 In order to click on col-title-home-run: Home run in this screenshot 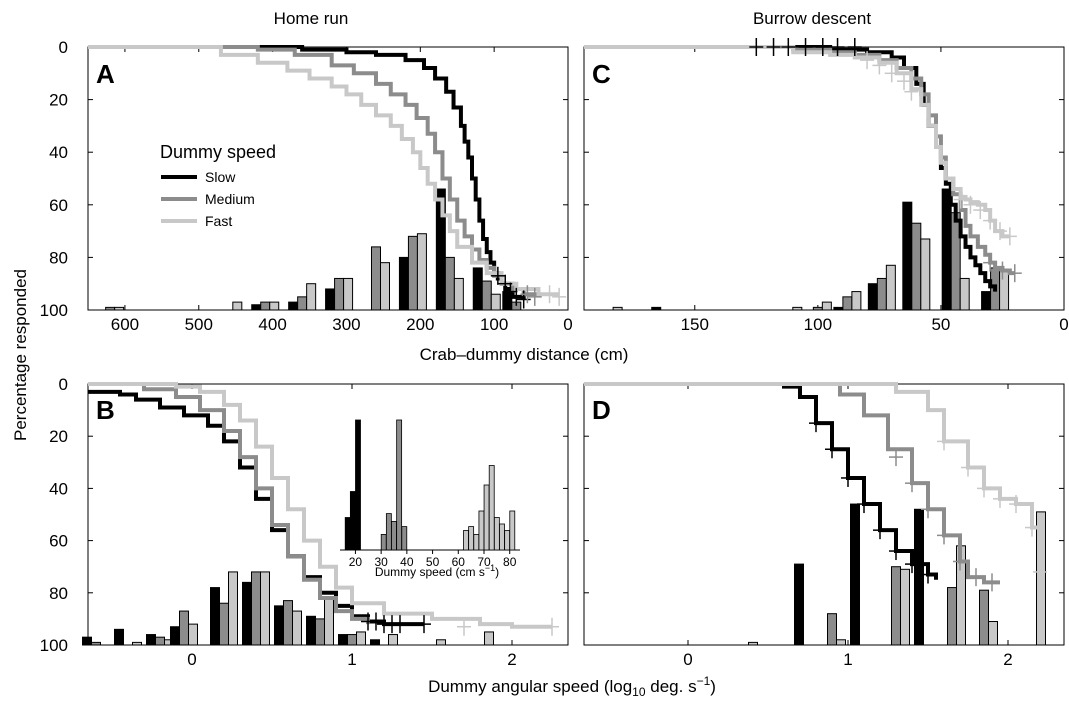, I will do `click(311, 18)`.